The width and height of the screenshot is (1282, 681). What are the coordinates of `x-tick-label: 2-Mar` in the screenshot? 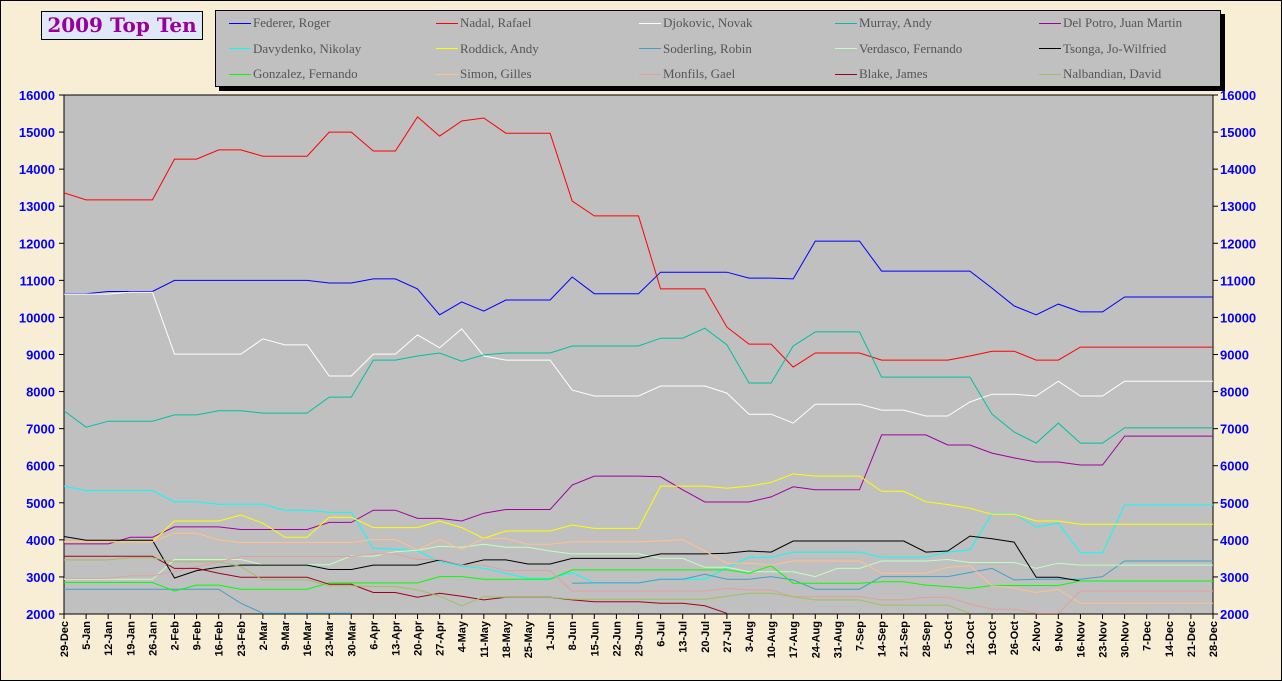 It's located at (264, 635).